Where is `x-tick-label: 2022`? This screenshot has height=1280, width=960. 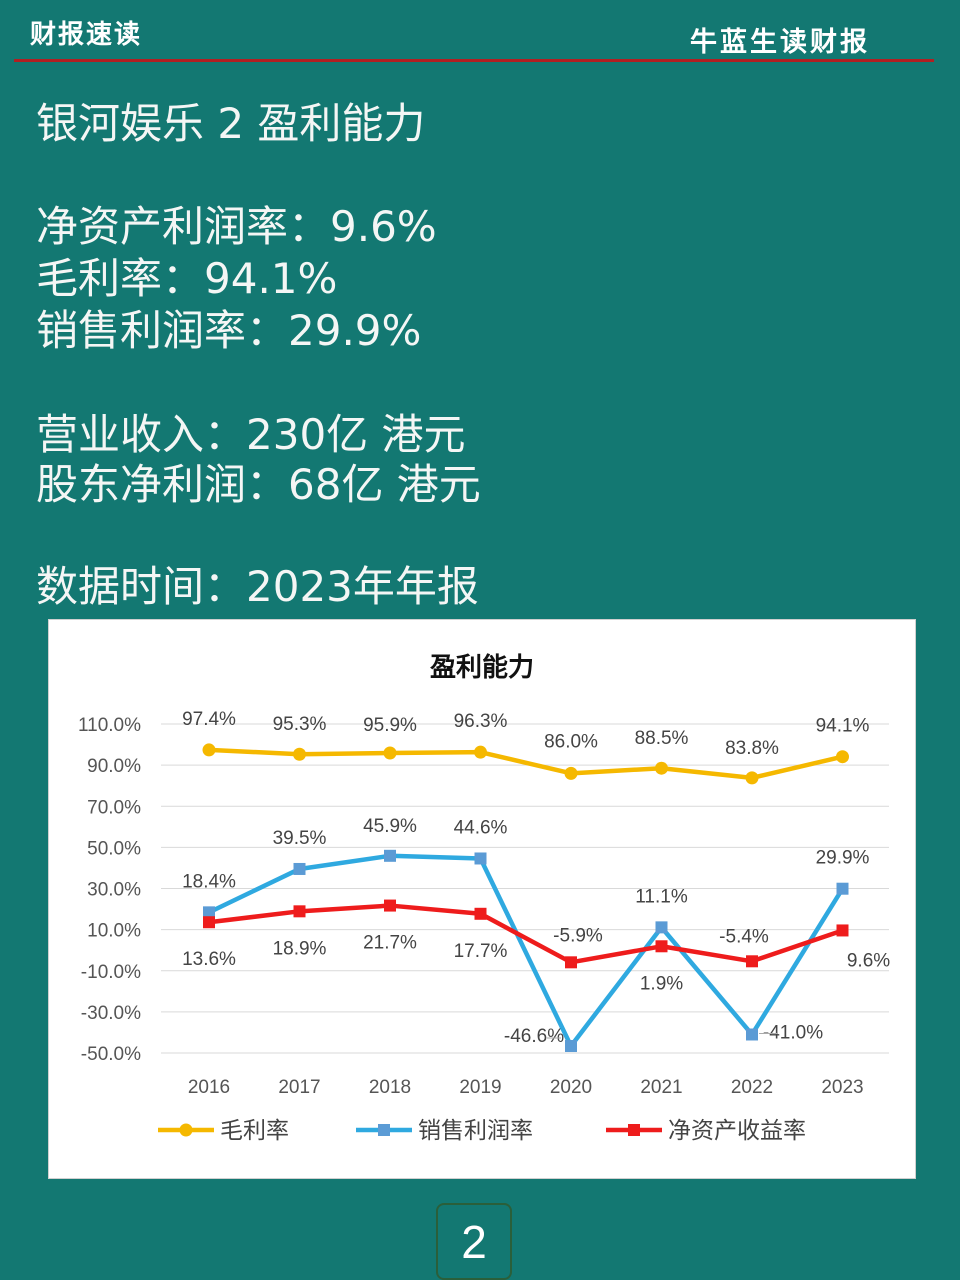
x-tick-label: 2022 is located at coordinates (752, 1087).